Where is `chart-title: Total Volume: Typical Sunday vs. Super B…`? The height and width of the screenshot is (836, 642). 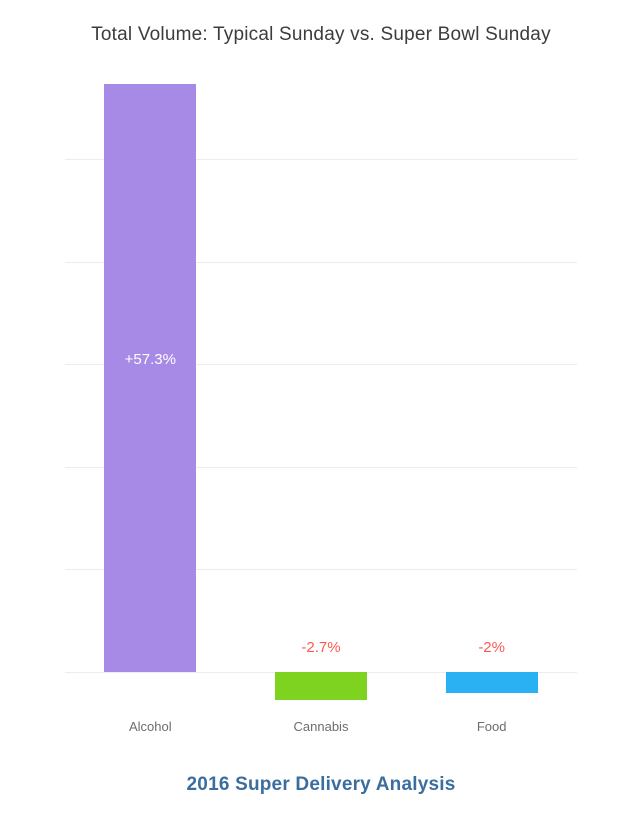 chart-title: Total Volume: Typical Sunday vs. Super B… is located at coordinates (321, 34).